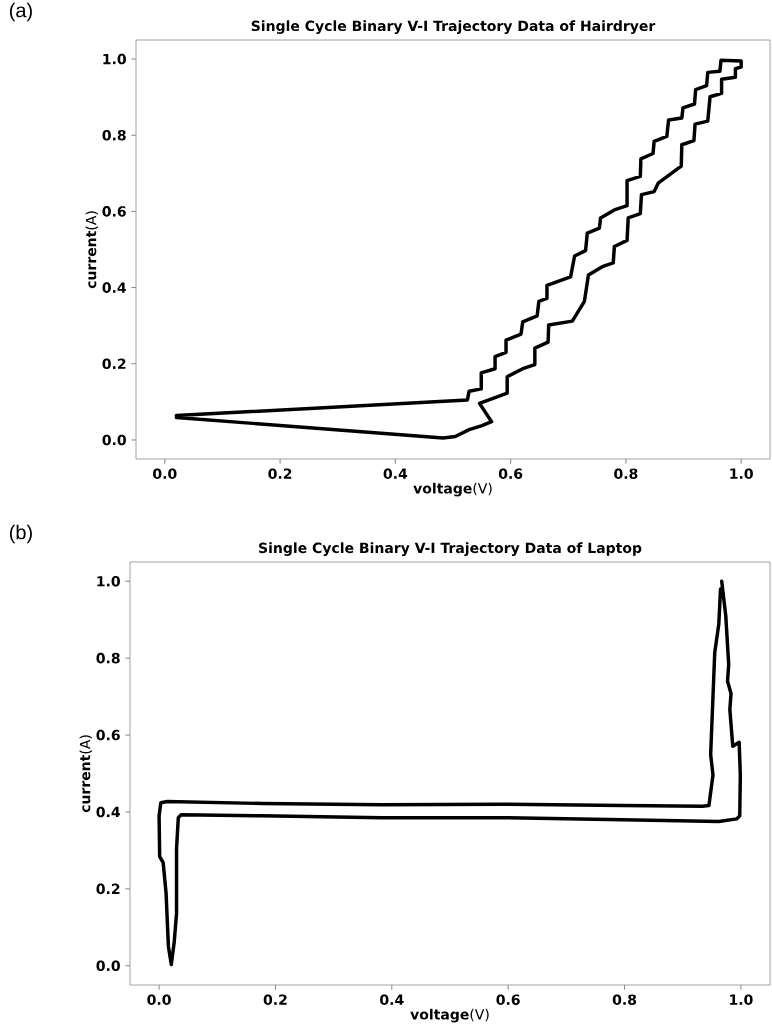  What do you see at coordinates (453, 27) in the screenshot?
I see `chart-title: Single Cycle Binary V-I Trajectory Data of Hairdryer` at bounding box center [453, 27].